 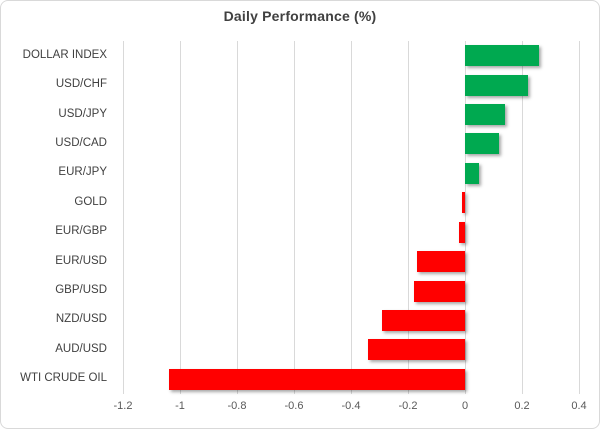 I want to click on x-tick-label: -0.8, so click(x=237, y=406).